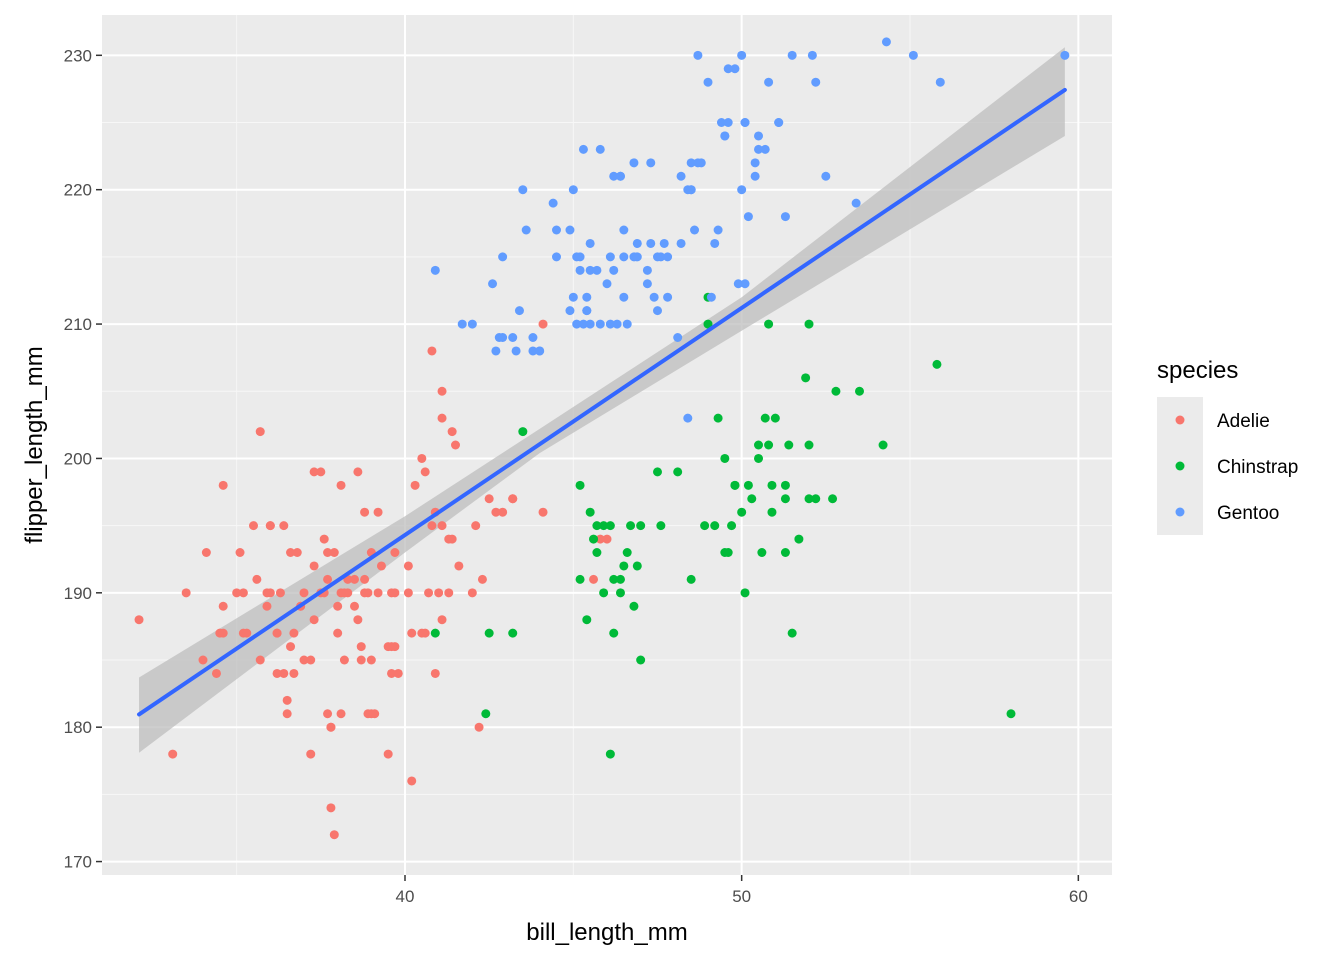 The height and width of the screenshot is (960, 1344). What do you see at coordinates (34, 444) in the screenshot?
I see `y-axis-title: flipper_length_mm` at bounding box center [34, 444].